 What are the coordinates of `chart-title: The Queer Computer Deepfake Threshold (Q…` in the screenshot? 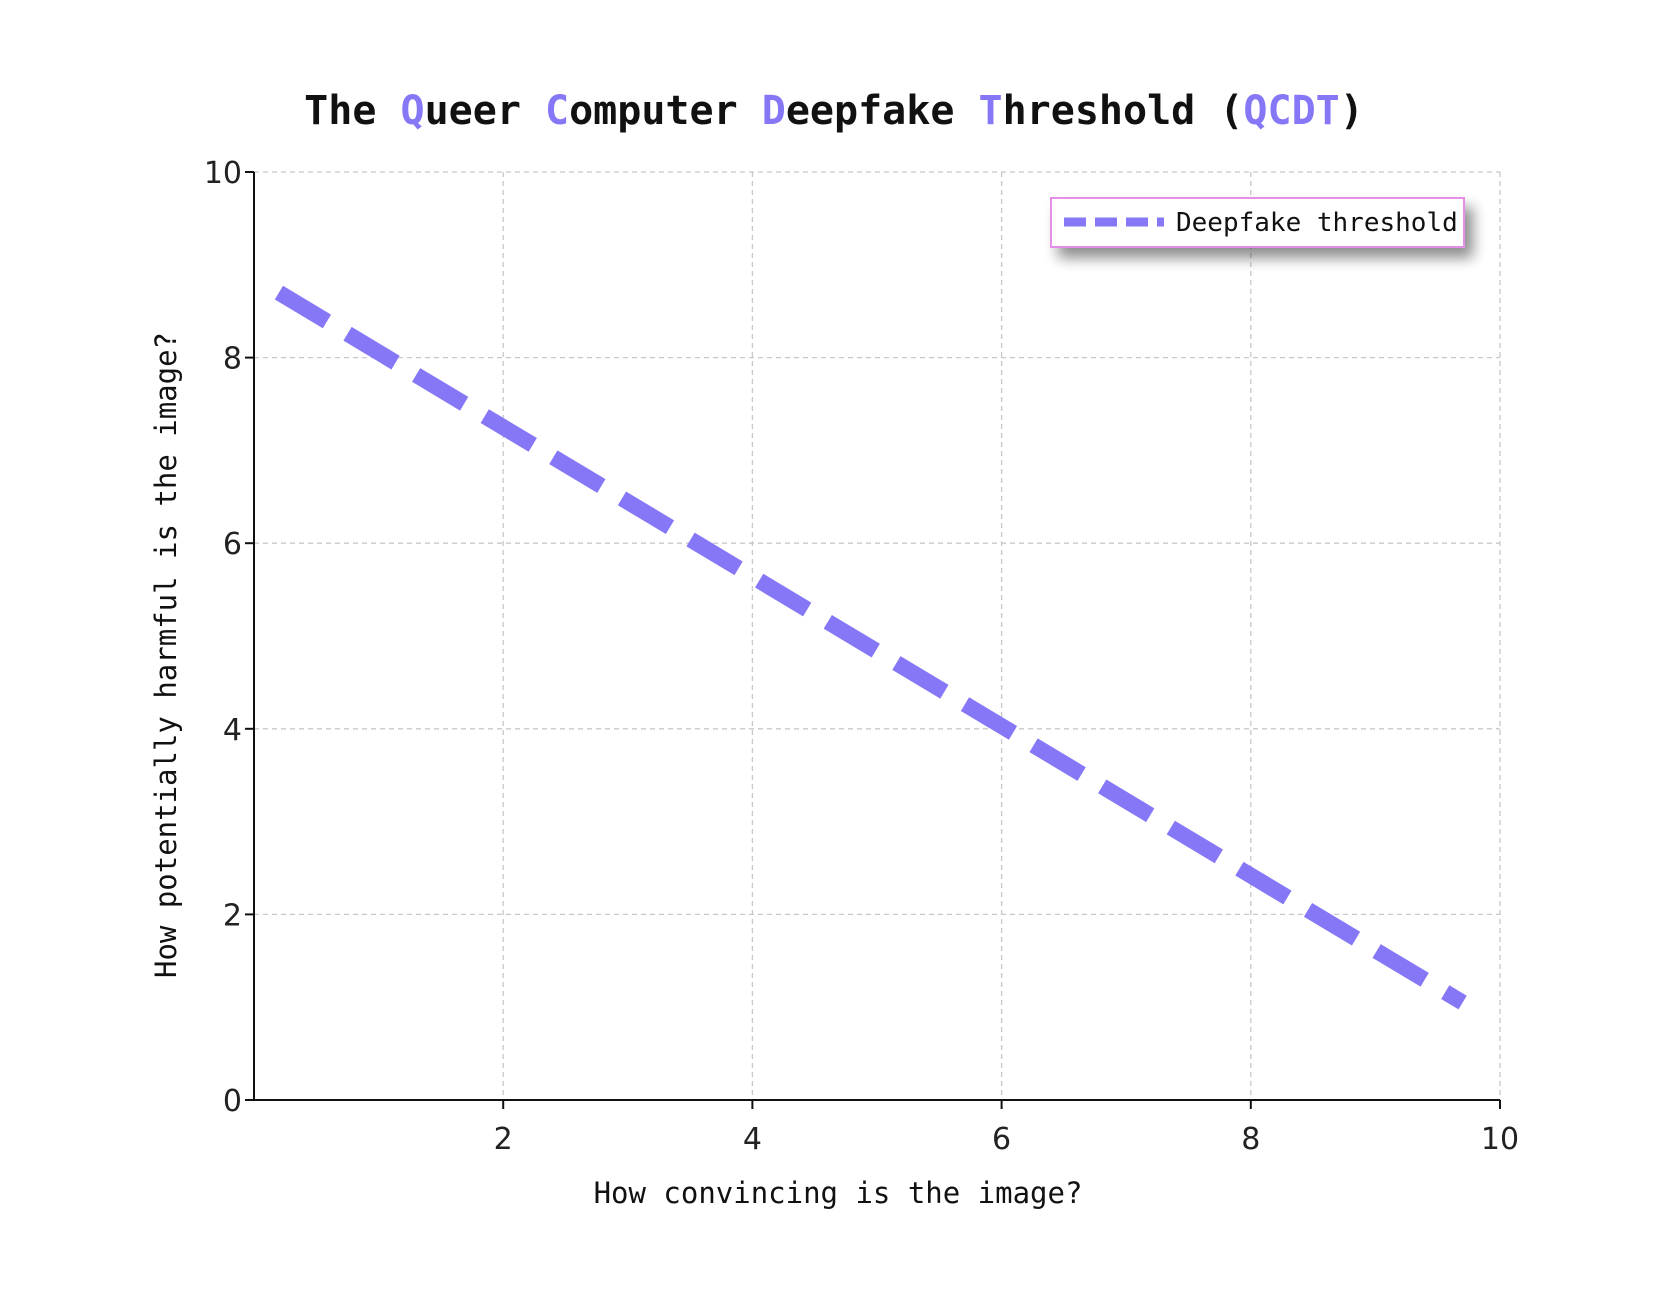 It's located at (834, 111).